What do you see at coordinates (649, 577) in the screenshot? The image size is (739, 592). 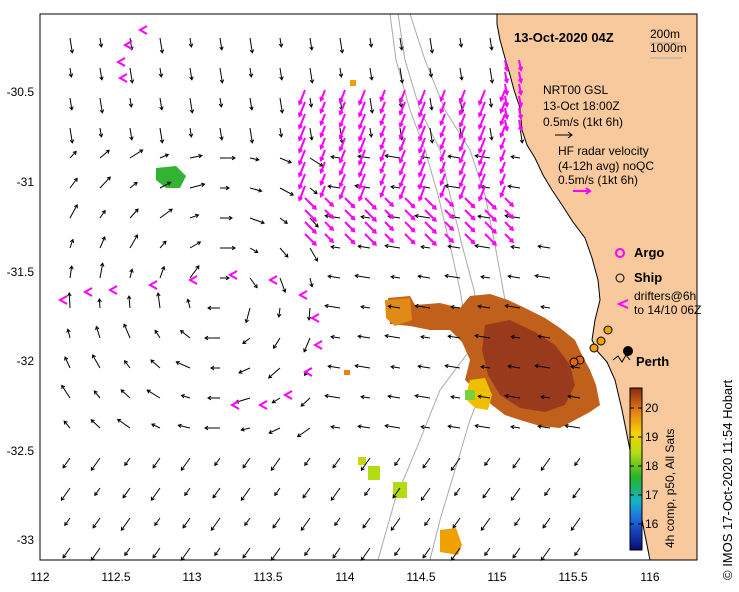 I see `x-tick-label: 116` at bounding box center [649, 577].